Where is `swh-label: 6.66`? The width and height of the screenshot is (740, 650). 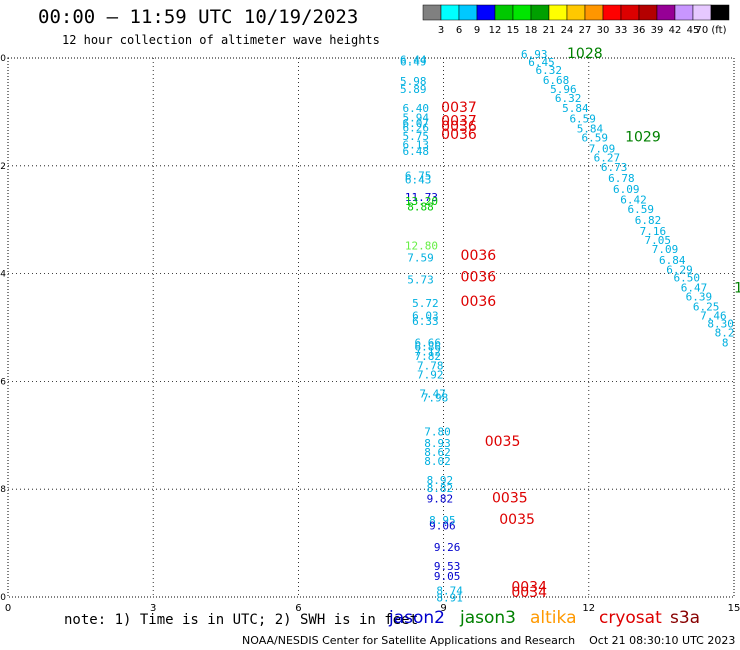 swh-label: 6.66 is located at coordinates (428, 342).